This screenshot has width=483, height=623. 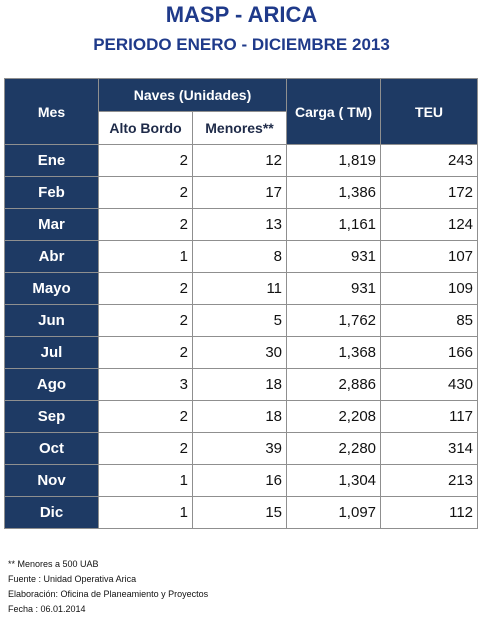 I want to click on teu-cell: 243, so click(x=429, y=160).